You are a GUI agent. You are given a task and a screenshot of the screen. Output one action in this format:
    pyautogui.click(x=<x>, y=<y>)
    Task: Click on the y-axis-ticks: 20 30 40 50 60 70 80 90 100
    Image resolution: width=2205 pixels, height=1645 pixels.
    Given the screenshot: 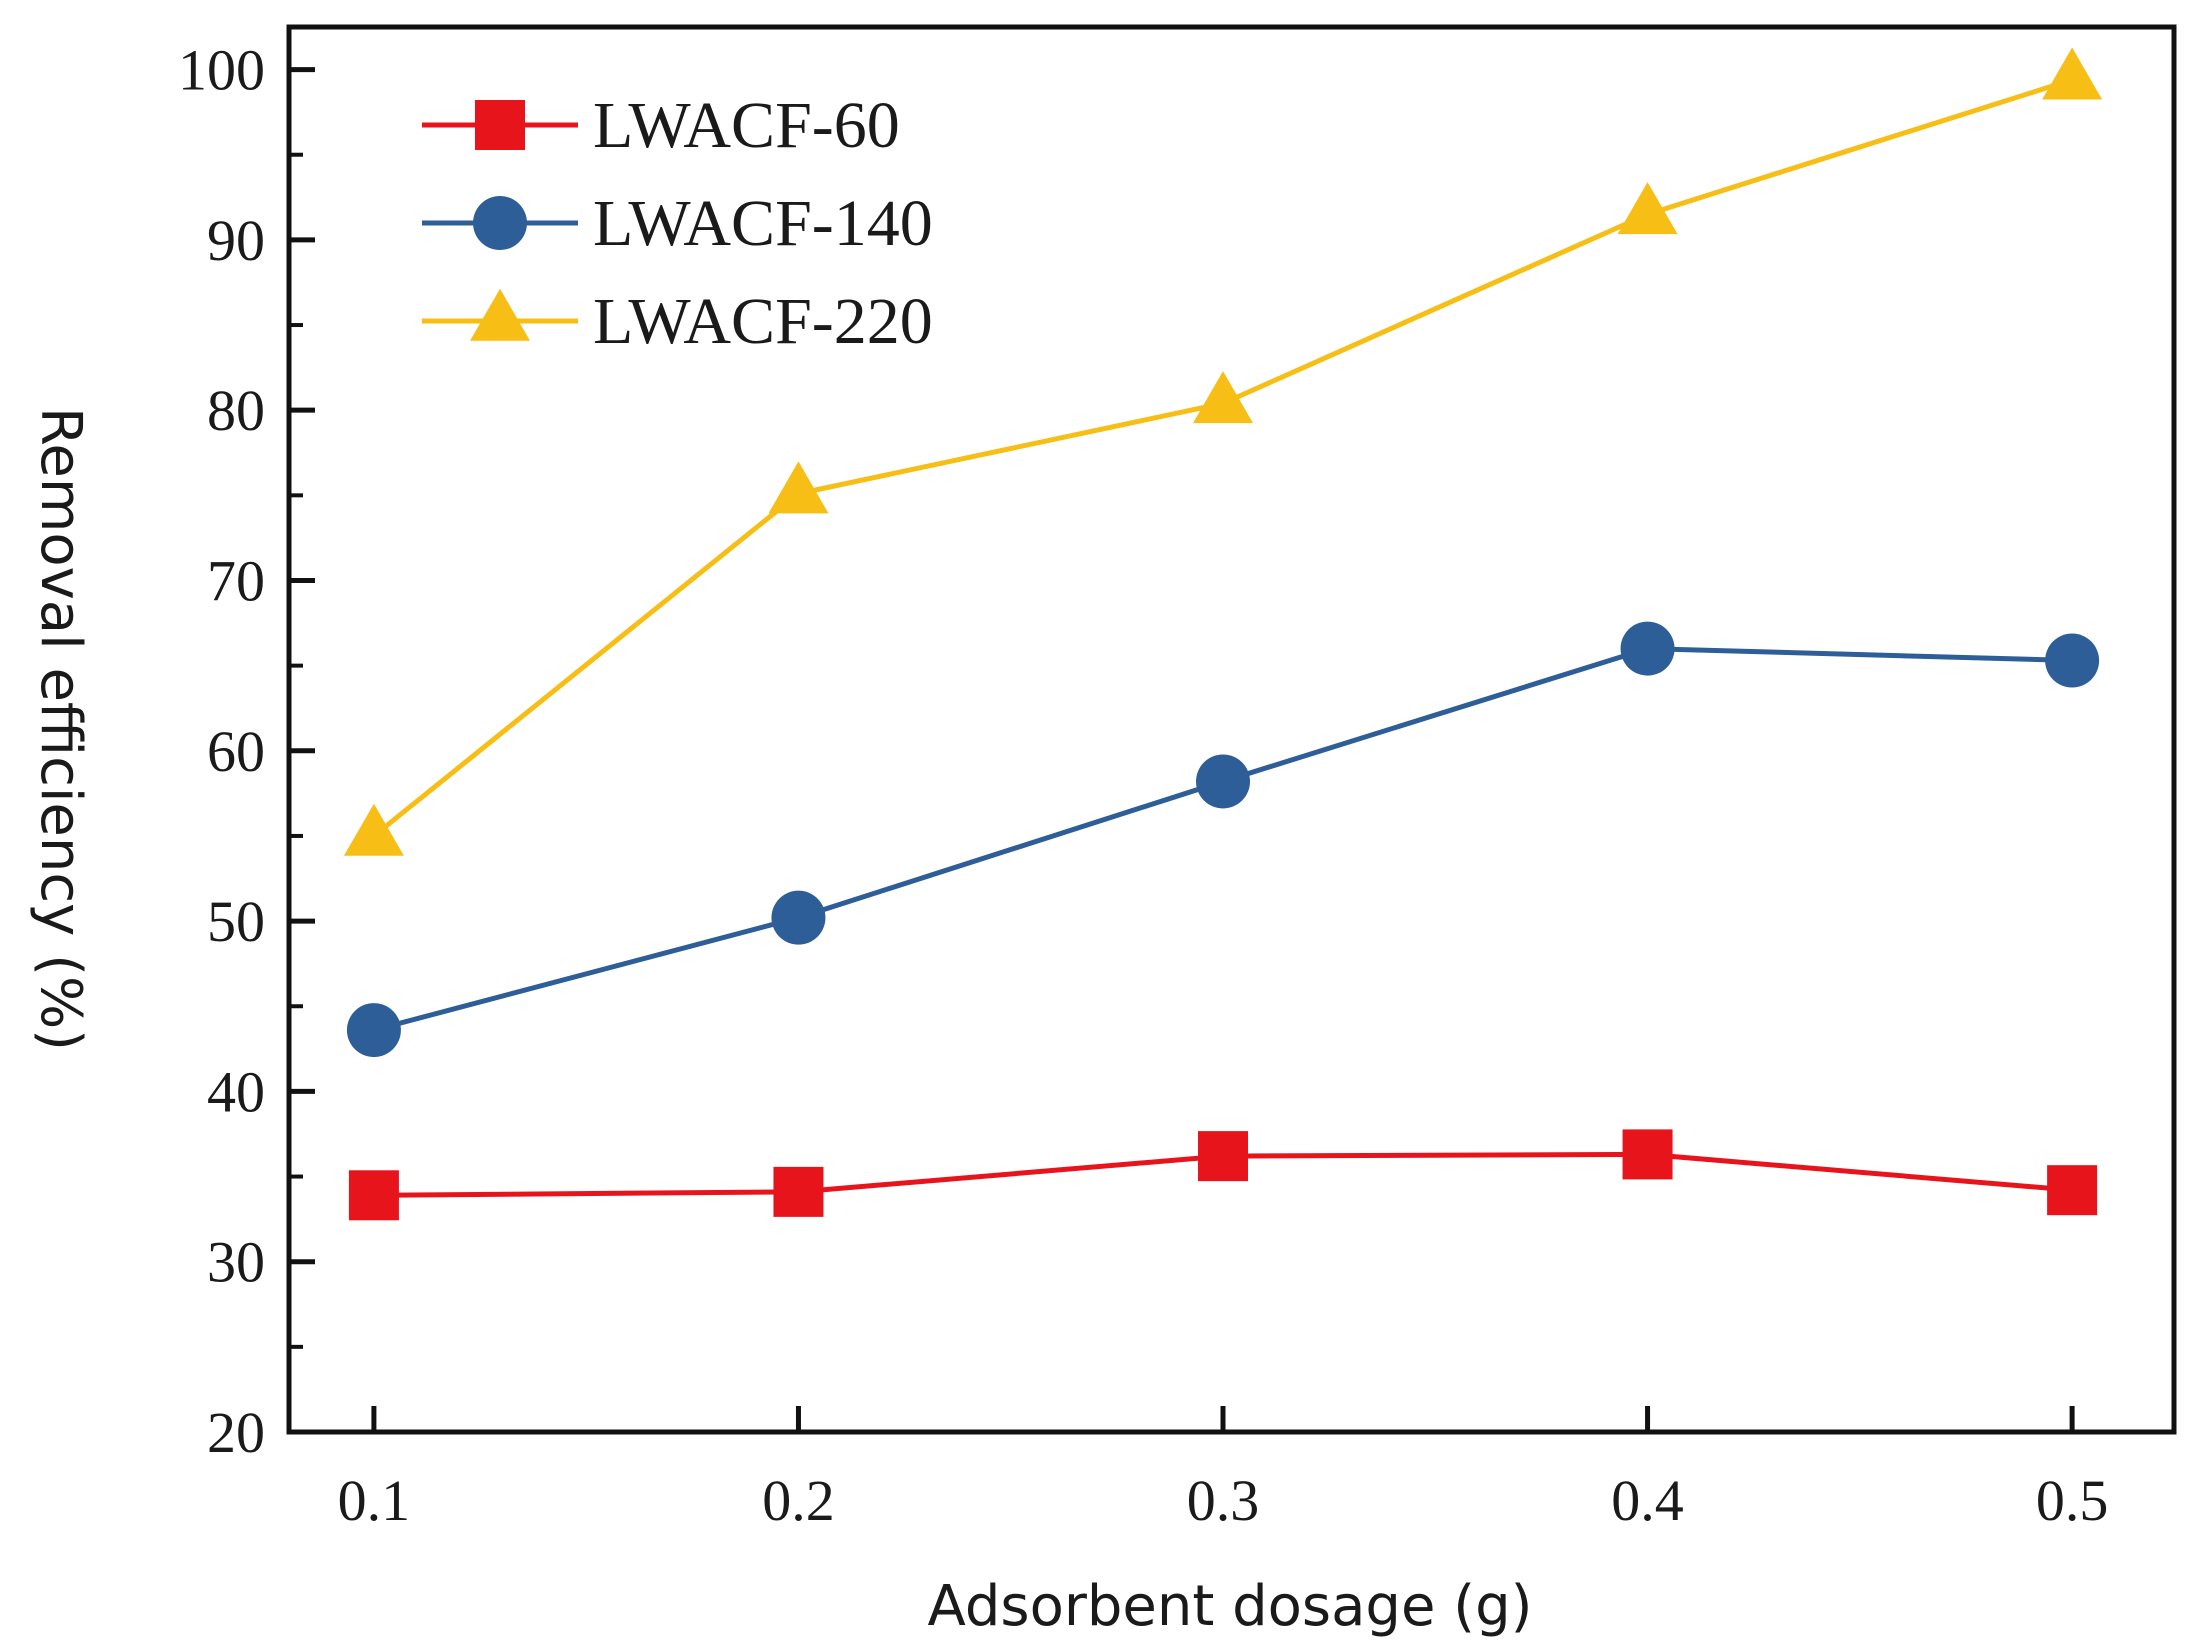 What is the action you would take?
    pyautogui.click(x=246, y=751)
    